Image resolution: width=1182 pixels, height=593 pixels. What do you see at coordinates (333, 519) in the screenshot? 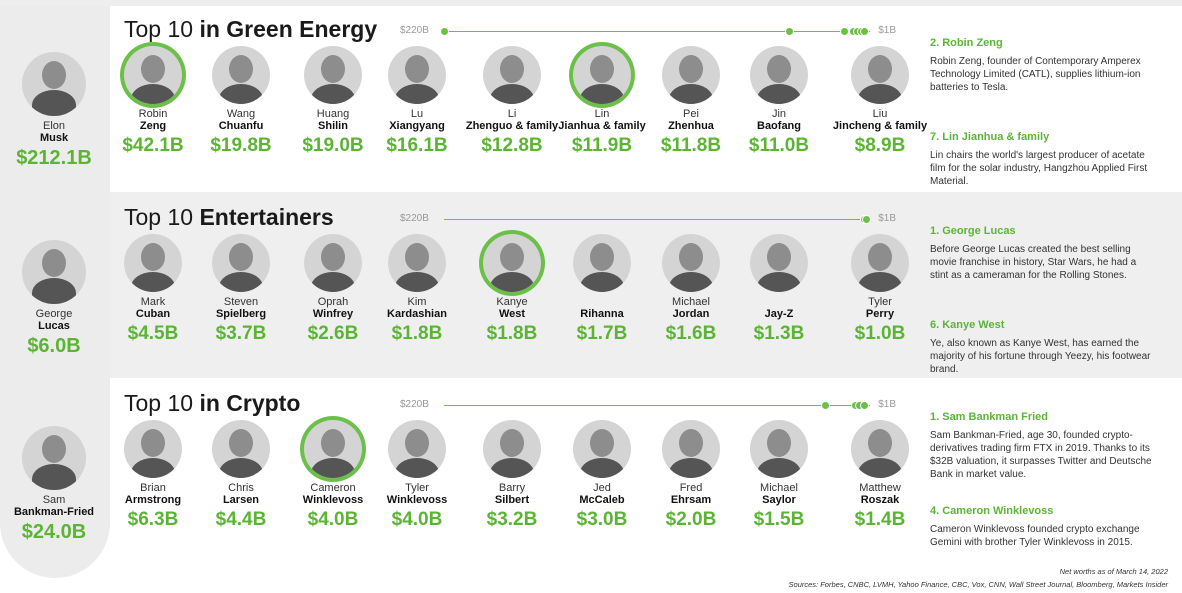
I see `net-worth: $4.0B` at bounding box center [333, 519].